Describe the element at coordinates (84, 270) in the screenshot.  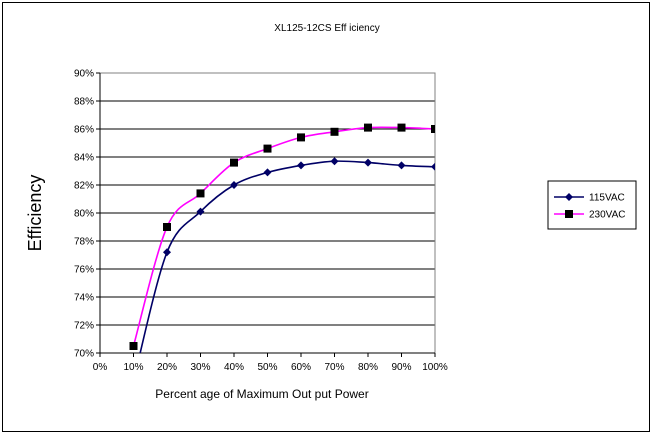
I see `y-tick-label: 76%` at that location.